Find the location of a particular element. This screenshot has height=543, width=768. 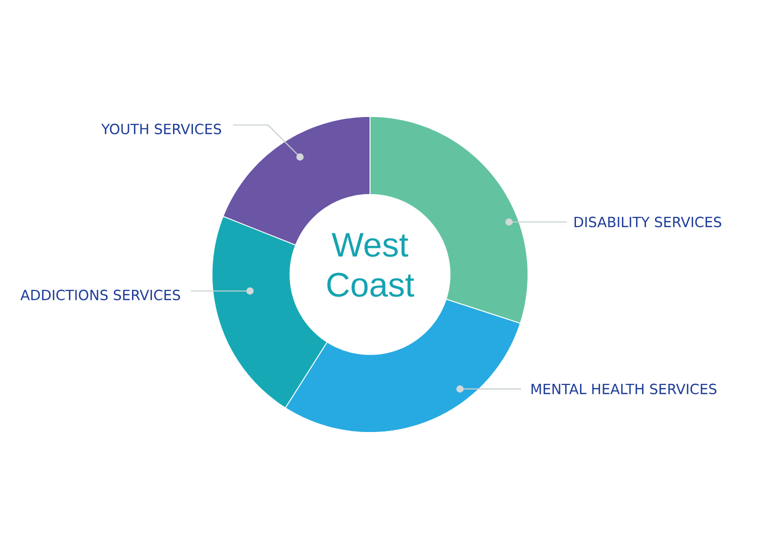

slice-label: YOUTH SERVICES is located at coordinates (161, 129).